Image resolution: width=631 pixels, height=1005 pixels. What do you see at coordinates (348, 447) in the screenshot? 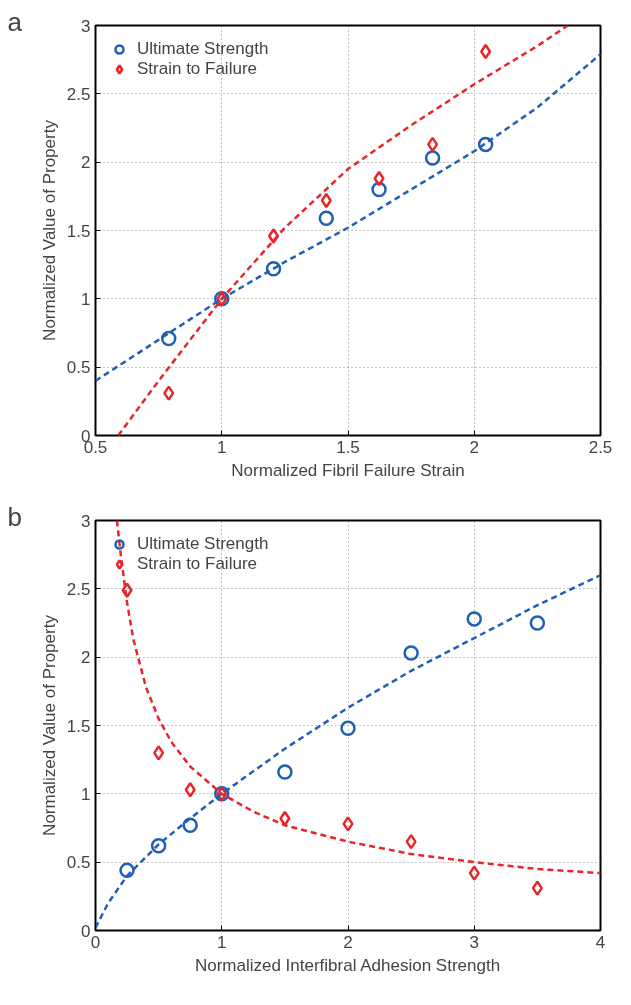
I see `x-tick-label: 1.5` at bounding box center [348, 447].